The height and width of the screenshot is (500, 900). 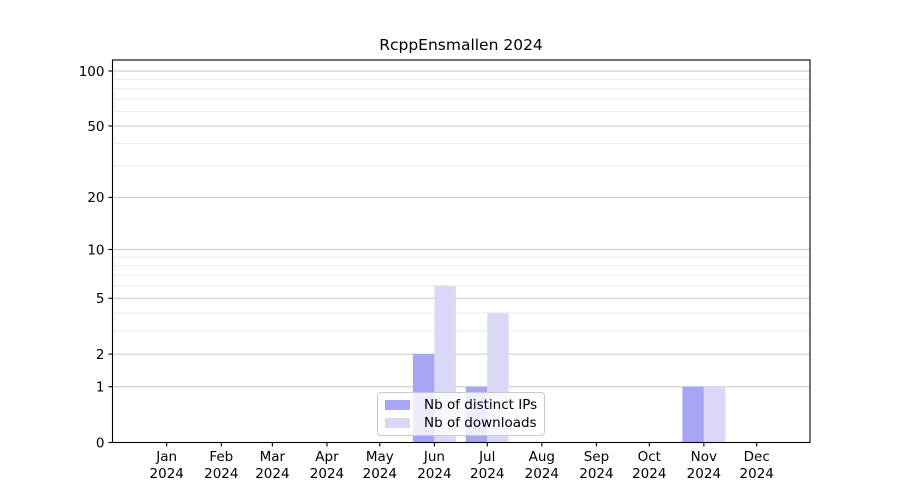 What do you see at coordinates (273, 457) in the screenshot?
I see `x-tick-label-month: Mar` at bounding box center [273, 457].